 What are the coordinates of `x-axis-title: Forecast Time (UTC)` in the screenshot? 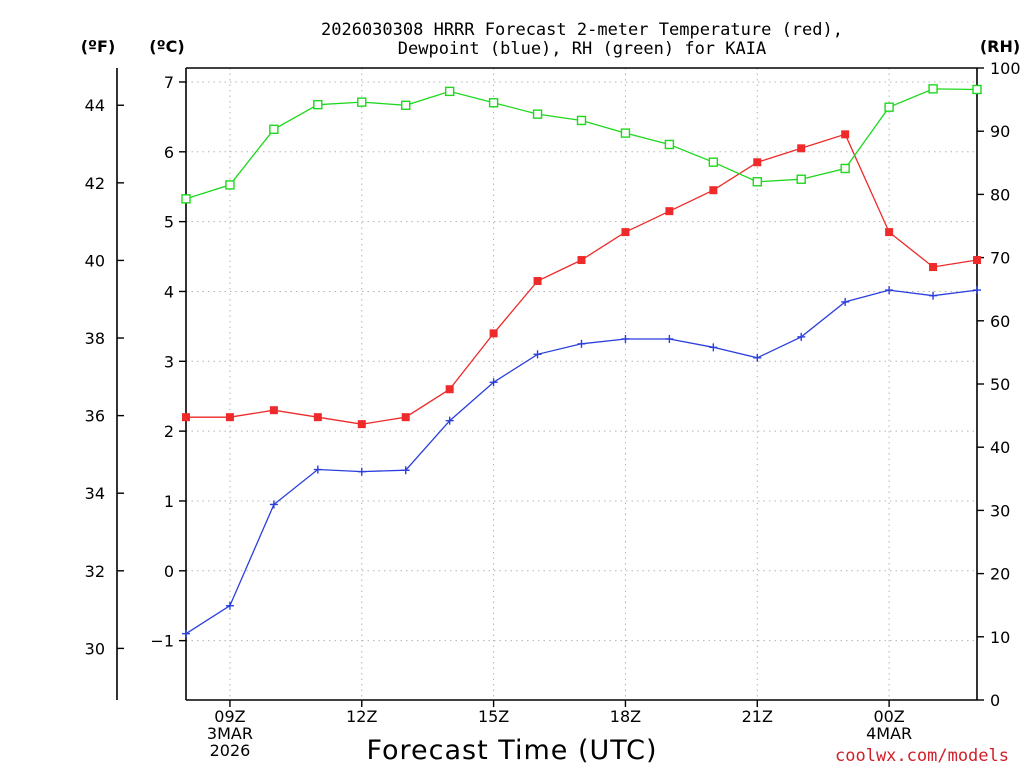 It's located at (511, 750).